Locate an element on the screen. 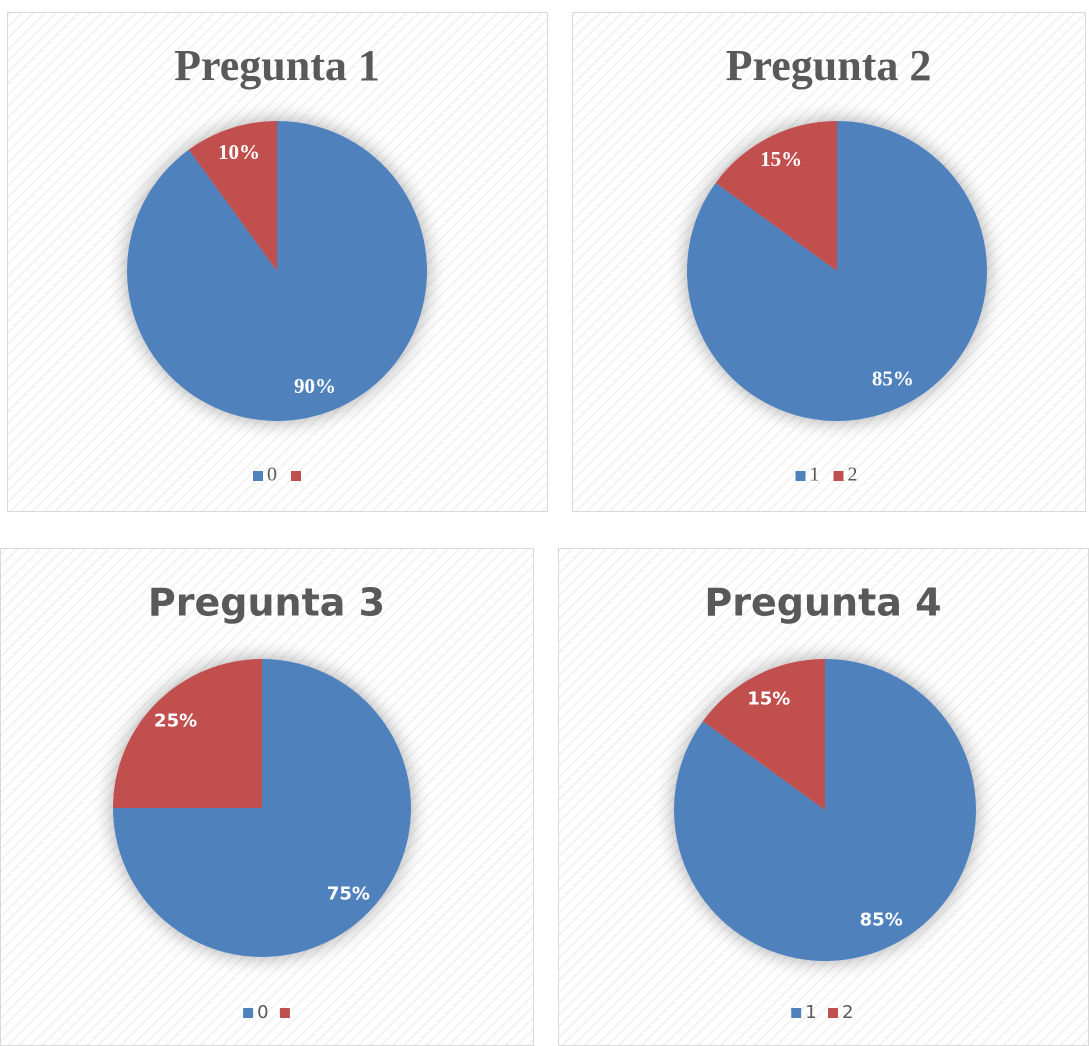 This screenshot has height=1046, width=1089. chart-title: Pregunta 2 is located at coordinates (829, 65).